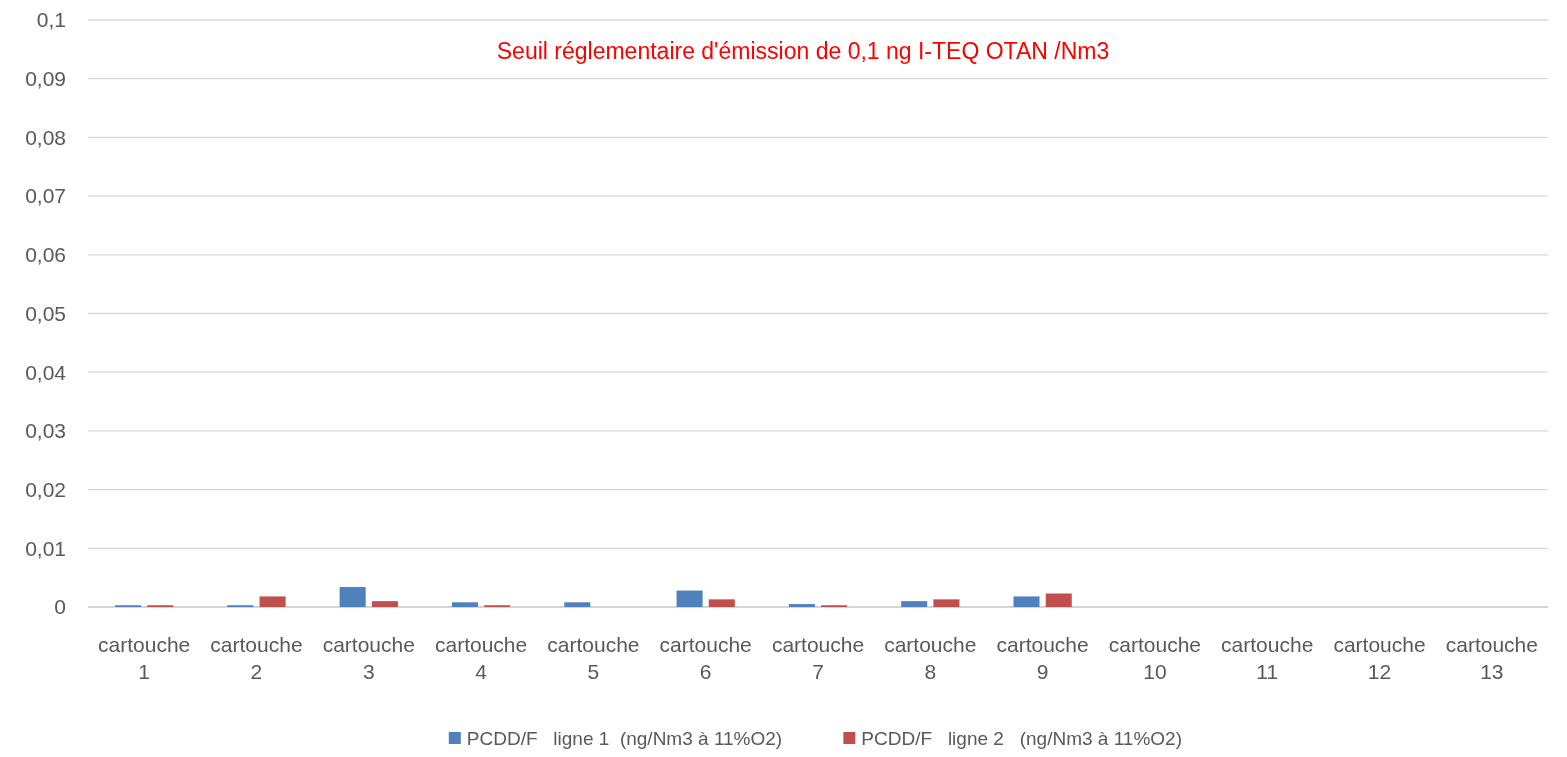 The height and width of the screenshot is (757, 1567). Describe the element at coordinates (1267, 658) in the screenshot. I see `x-tick-label: cartouche 11` at that location.